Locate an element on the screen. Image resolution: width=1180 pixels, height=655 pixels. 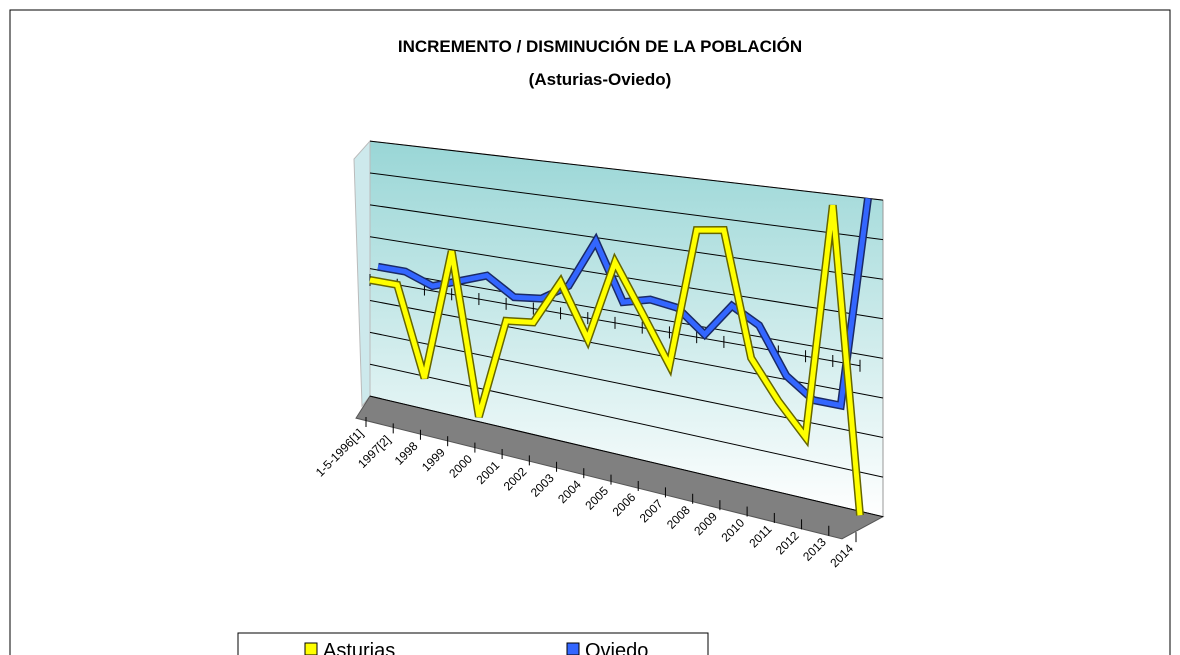
legend-label: Oviedo is located at coordinates (616, 647).